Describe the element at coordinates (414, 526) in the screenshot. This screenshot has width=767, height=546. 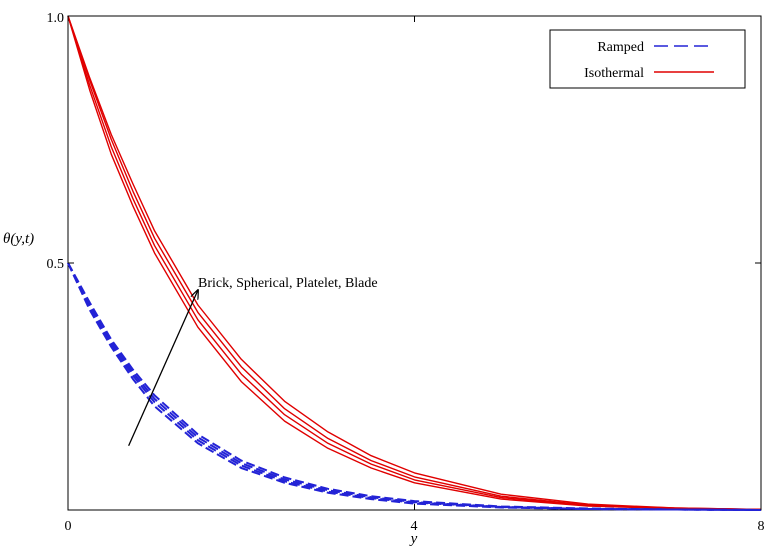
I see `x-tick-label-4: 4` at that location.